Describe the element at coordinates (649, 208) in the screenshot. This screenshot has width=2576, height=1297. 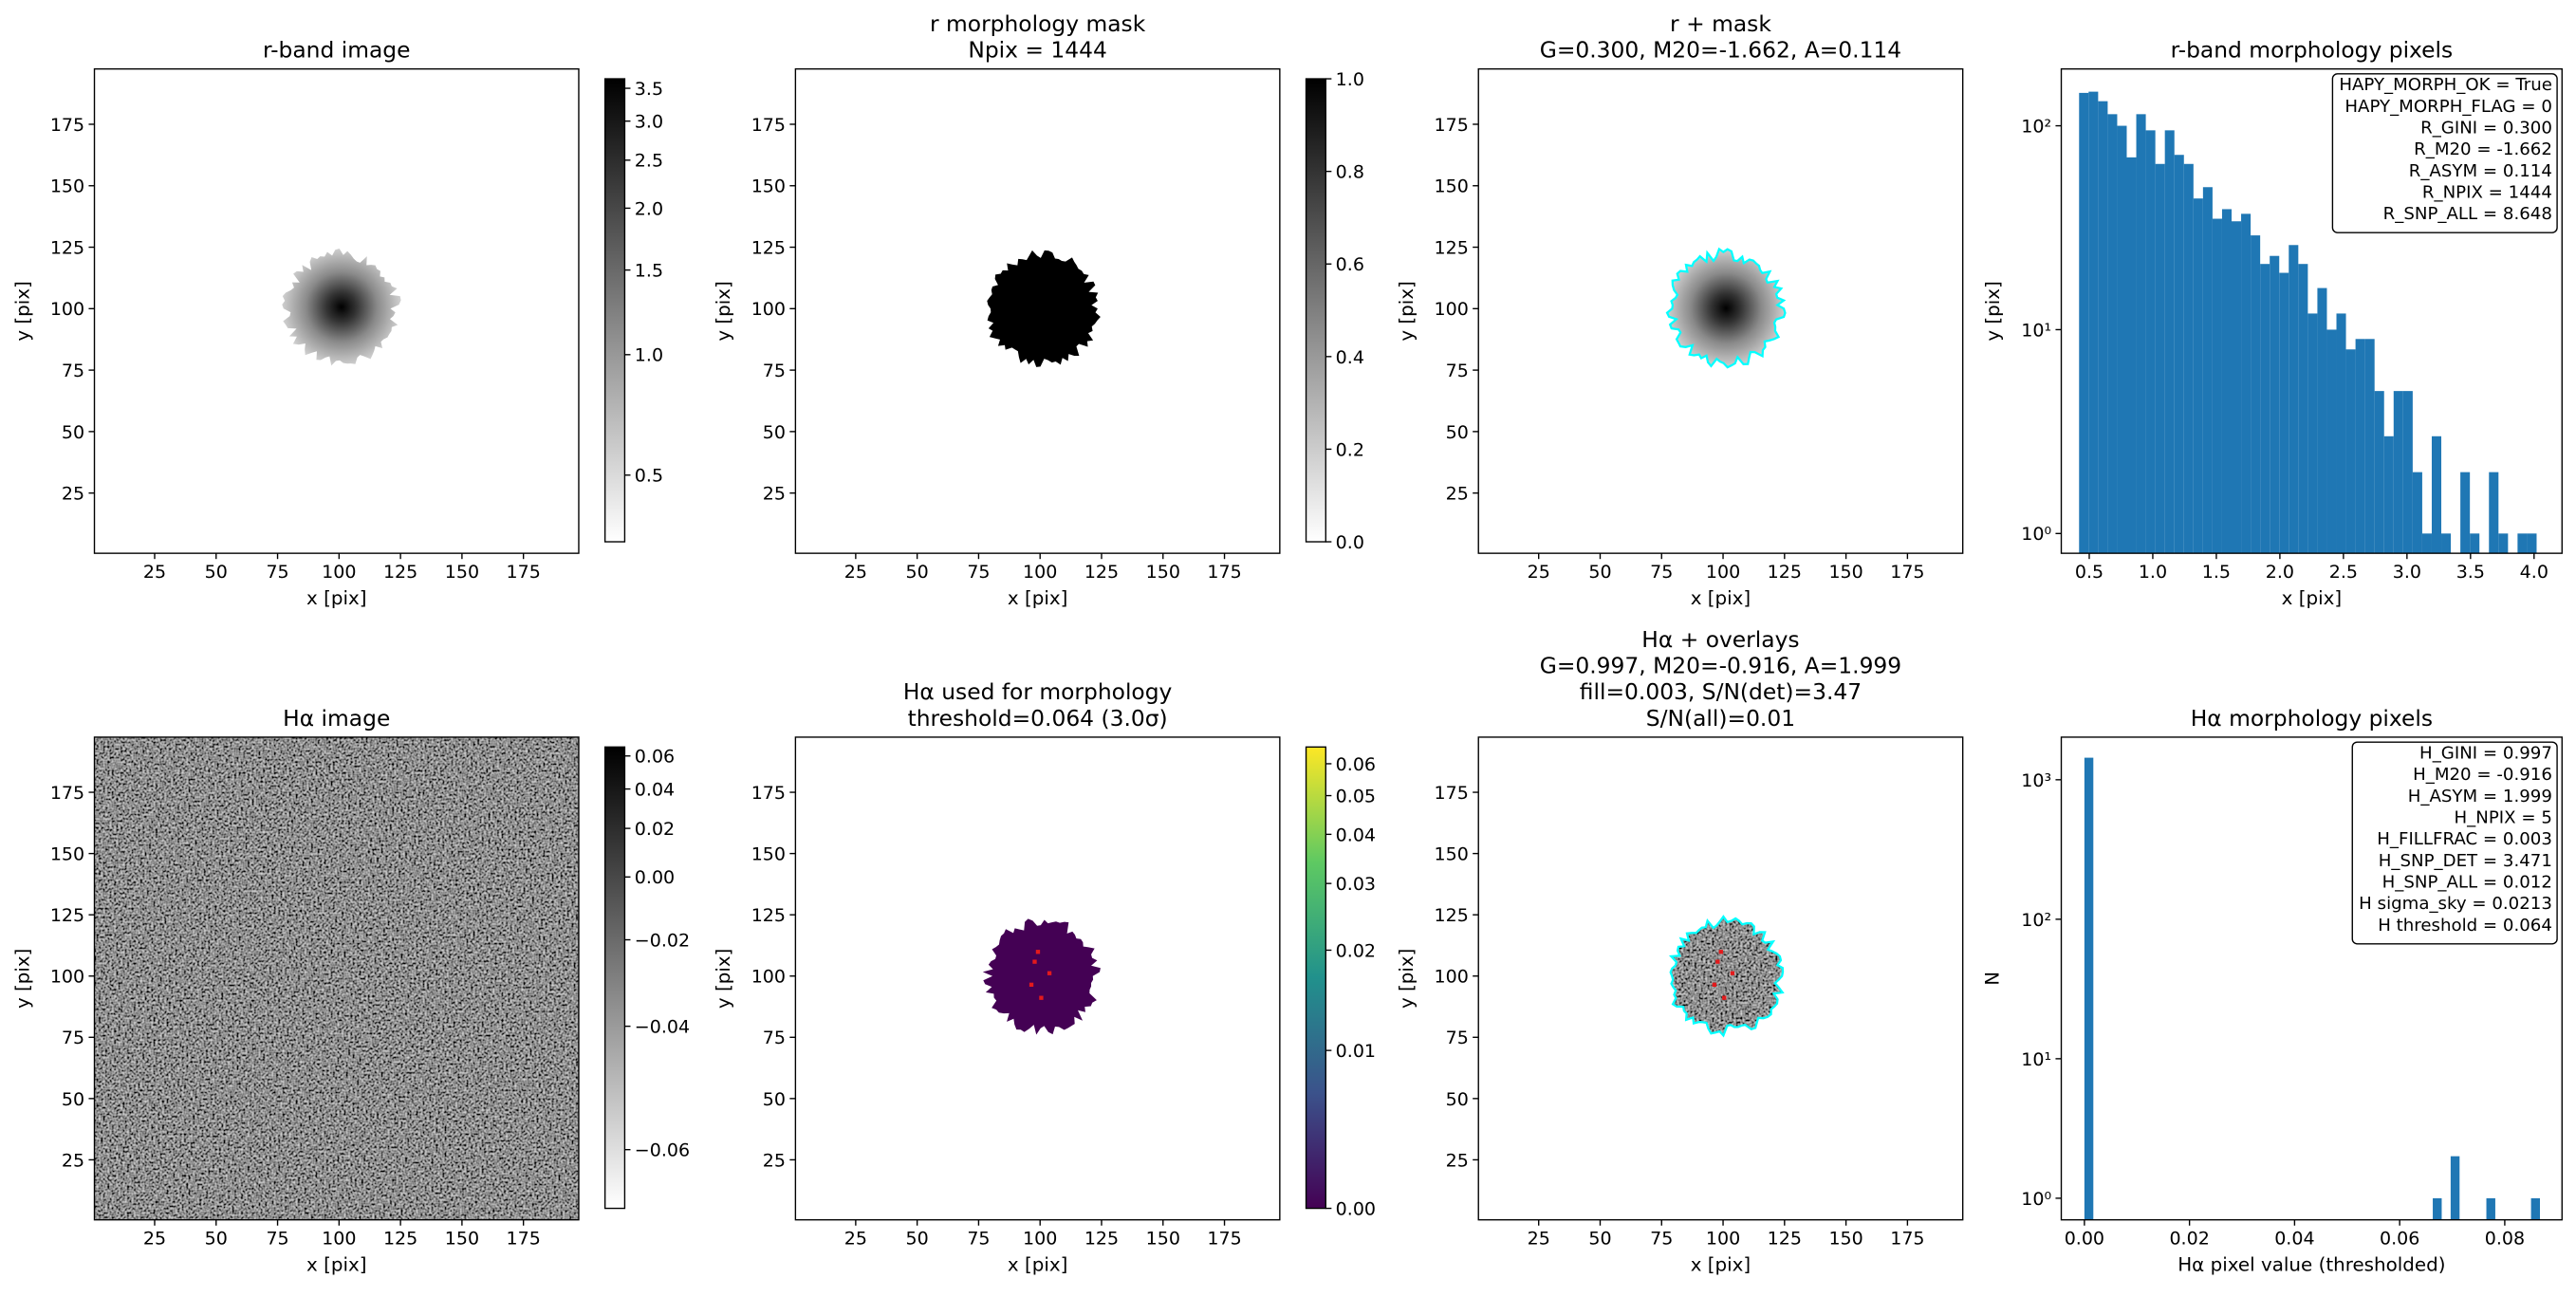
I see `colorbar-tick-label: 2.0` at that location.